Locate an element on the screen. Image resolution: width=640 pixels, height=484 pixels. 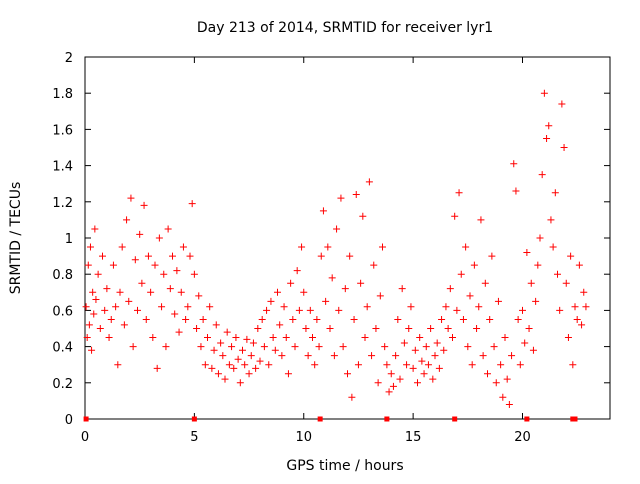
y-tick-label: 0.8 is located at coordinates (62, 275).